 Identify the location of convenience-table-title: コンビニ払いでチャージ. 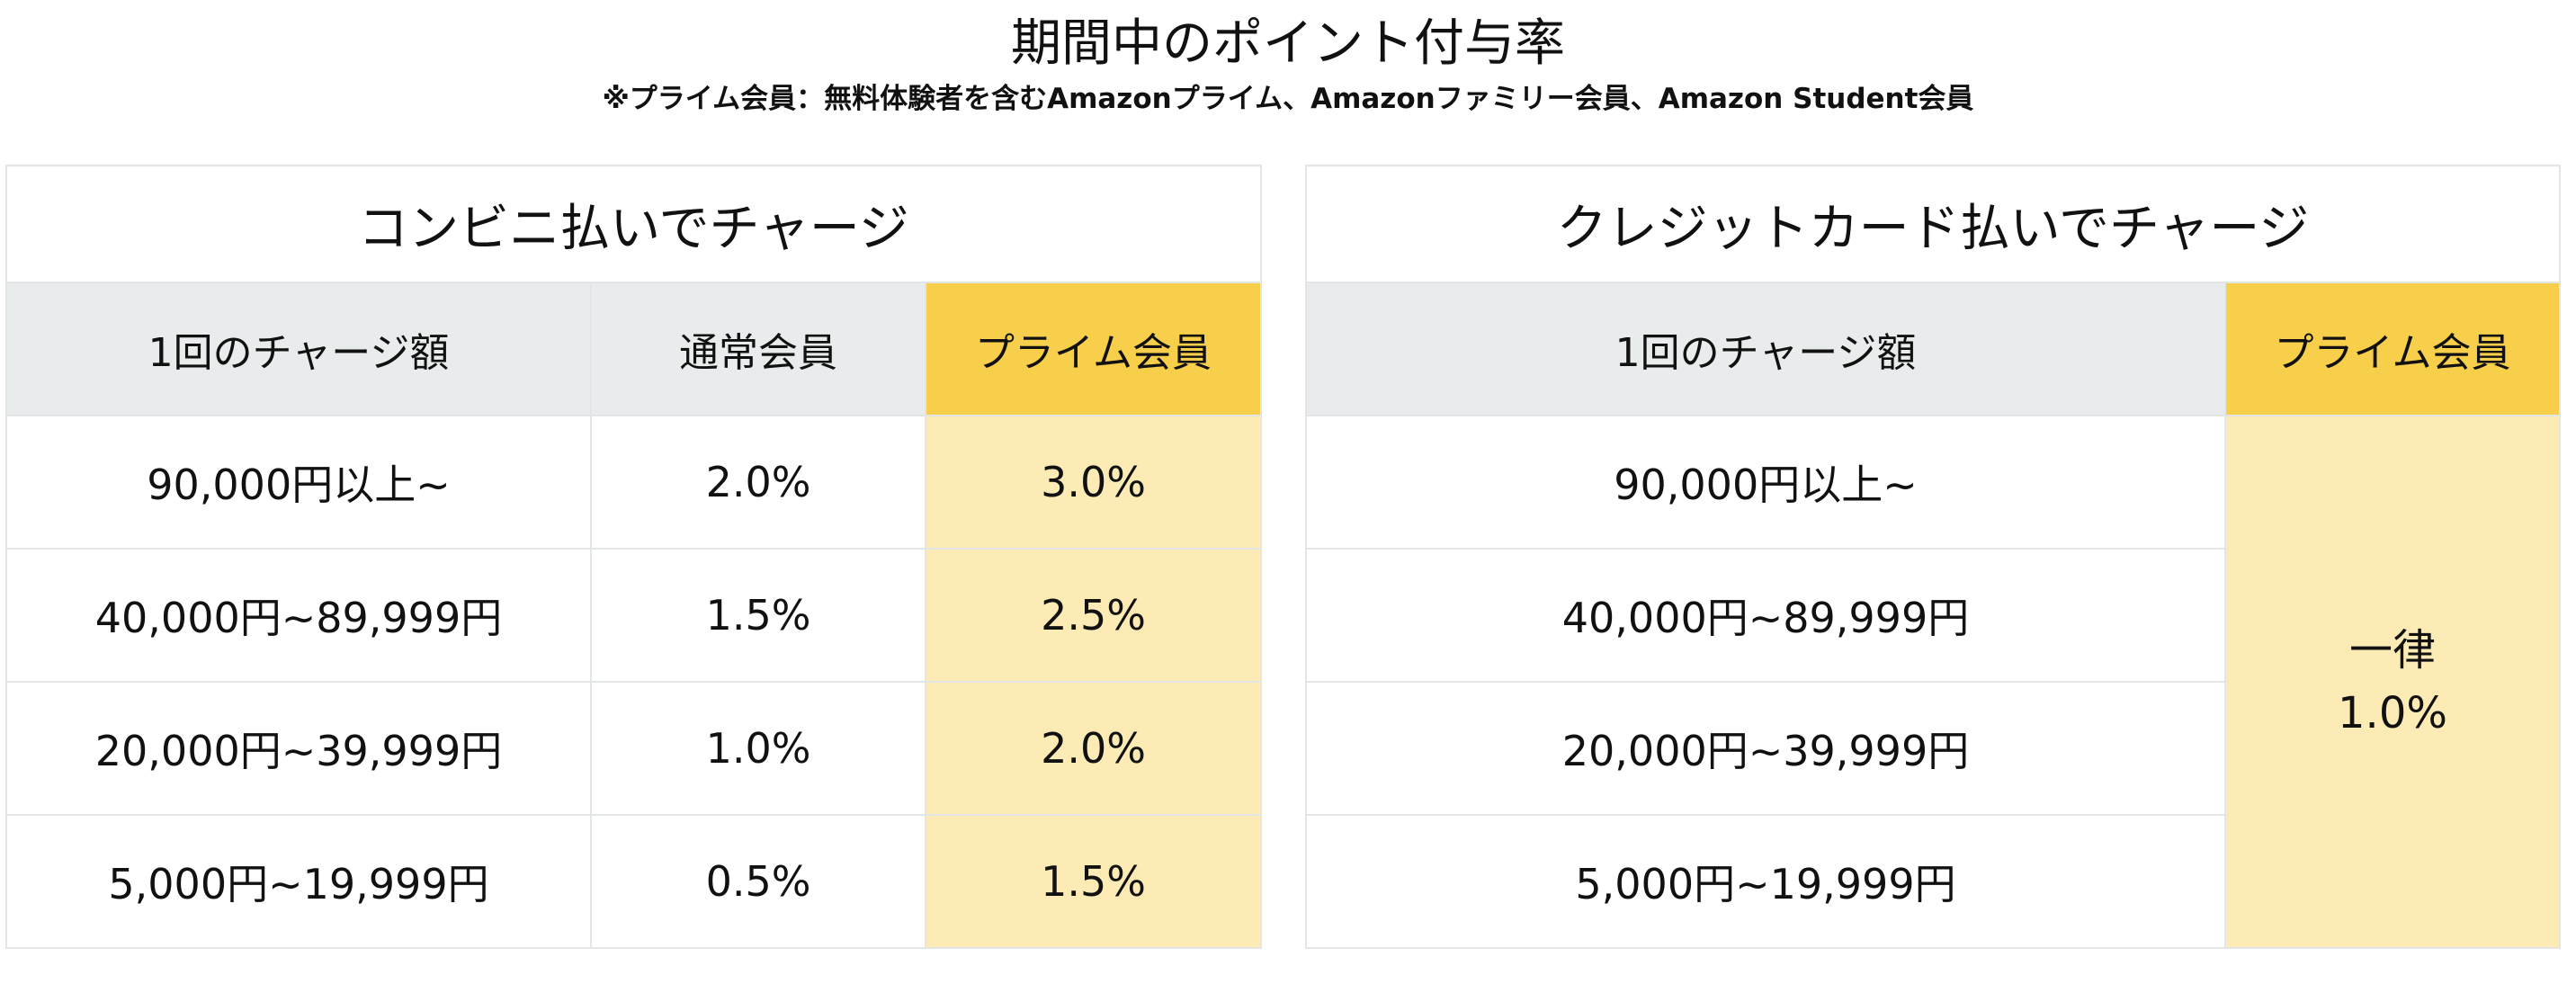
(633, 224).